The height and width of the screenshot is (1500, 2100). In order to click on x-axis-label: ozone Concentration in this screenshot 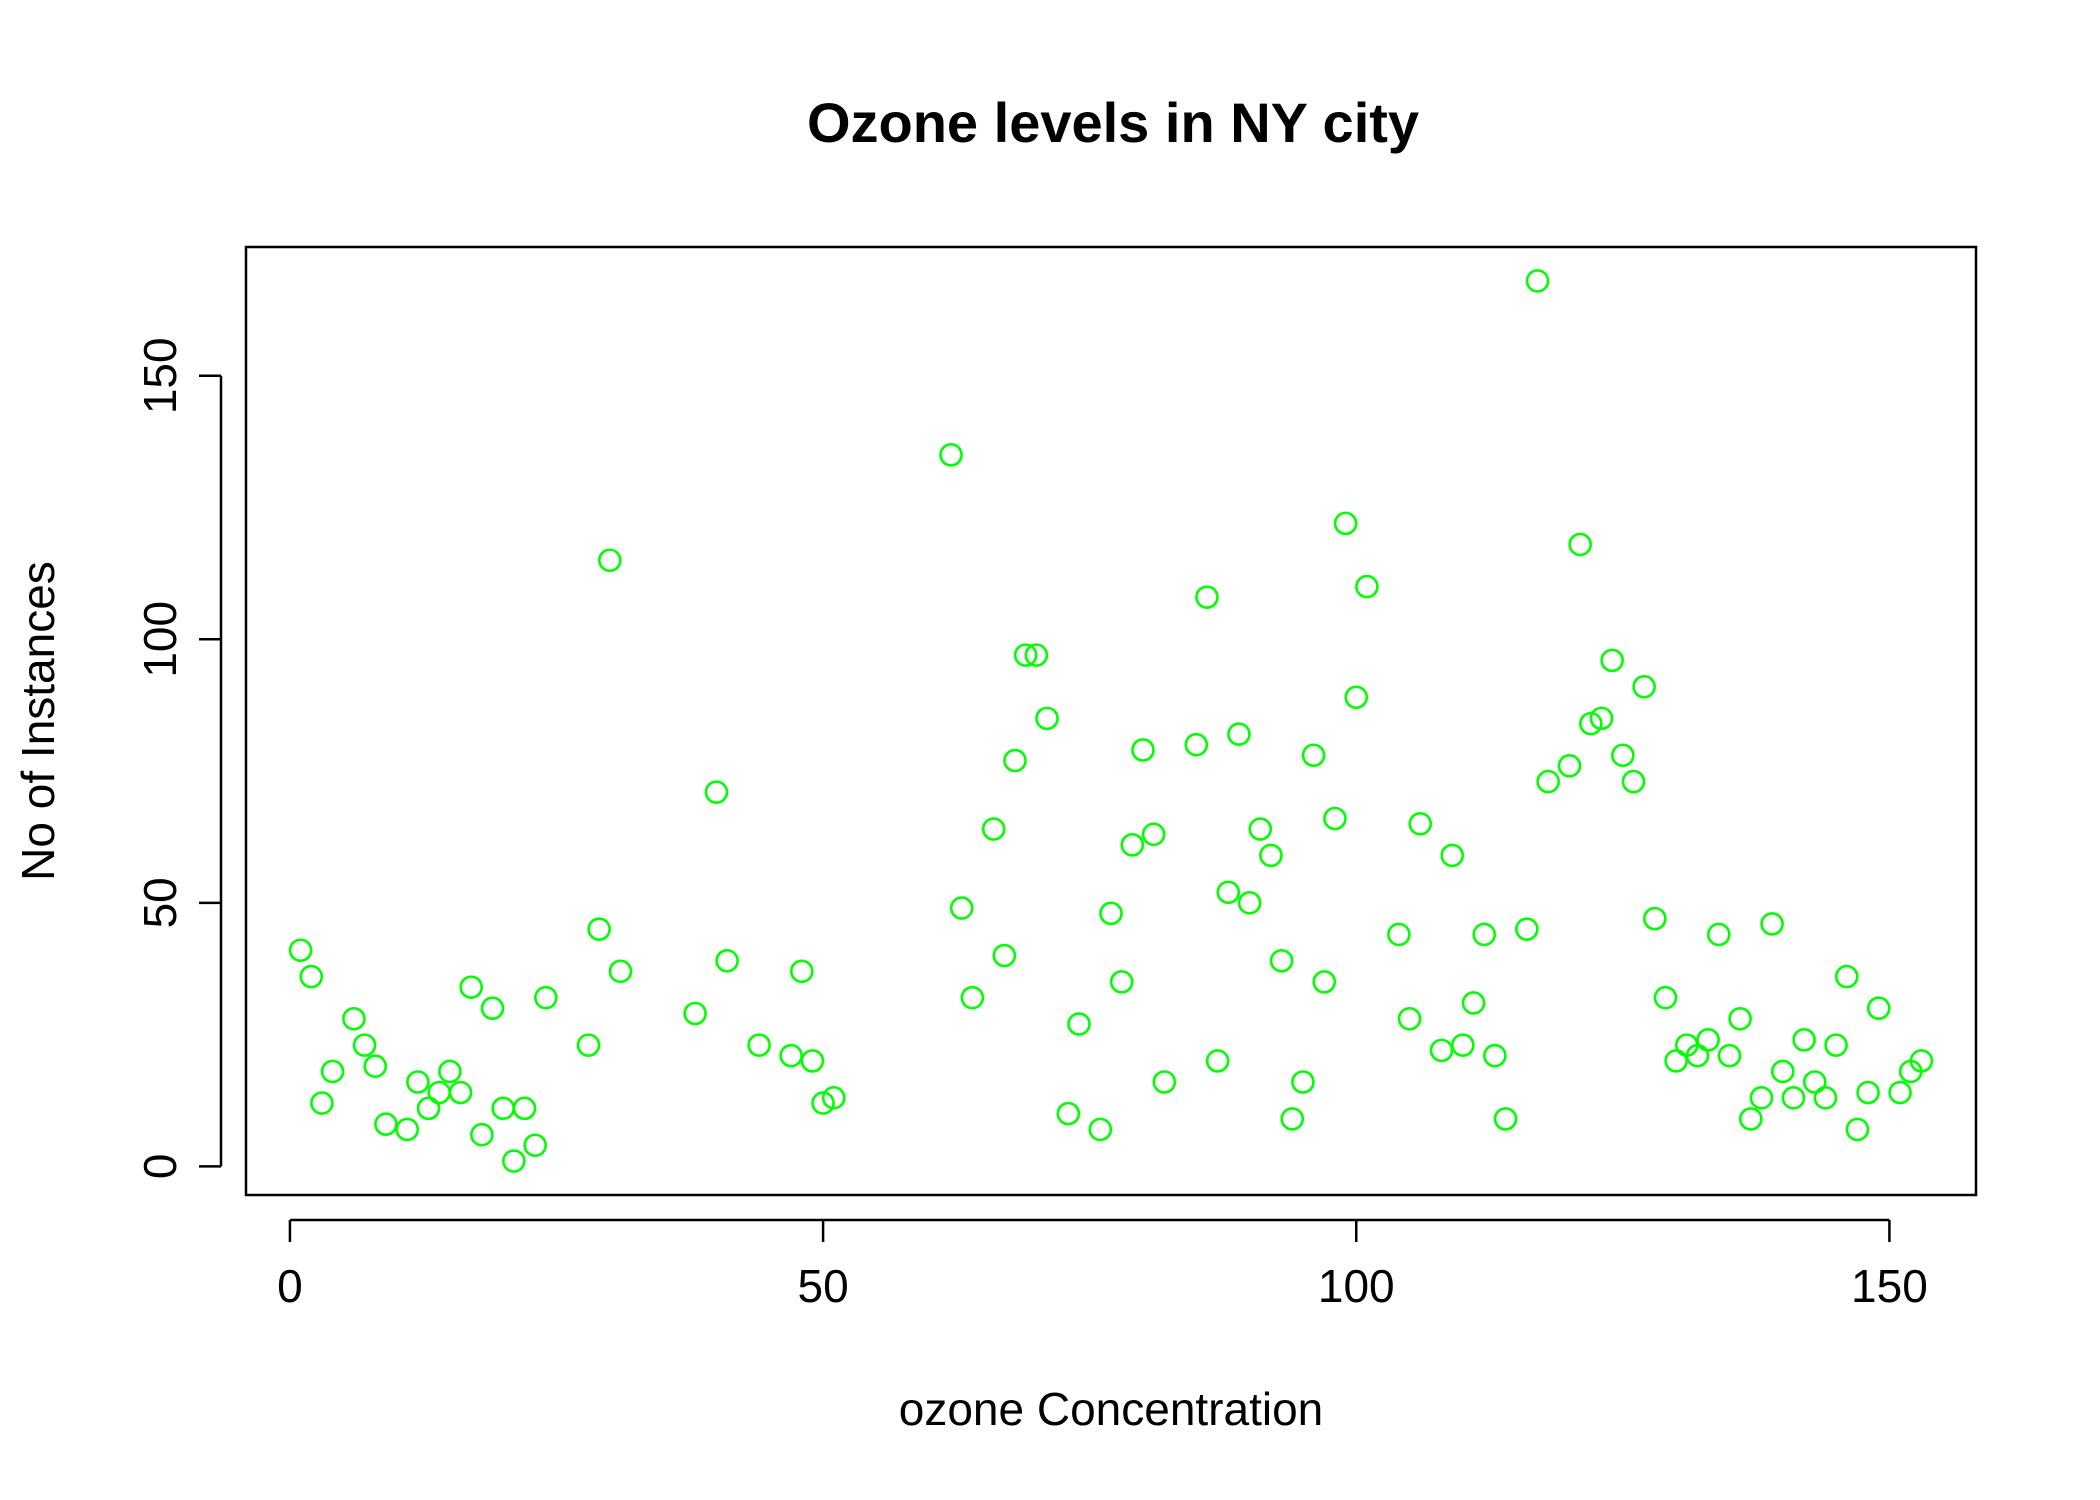, I will do `click(1111, 1409)`.